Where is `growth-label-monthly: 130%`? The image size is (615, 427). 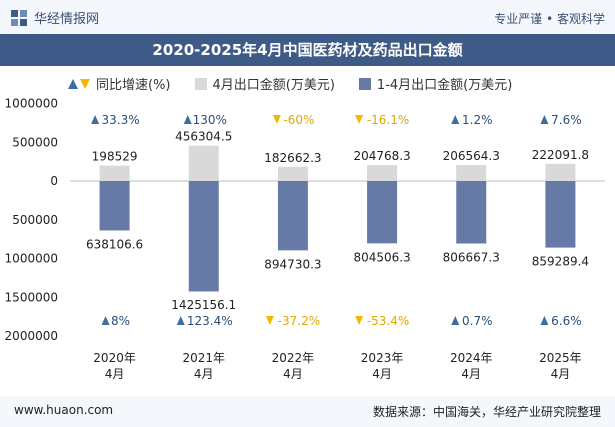 growth-label-monthly: 130% is located at coordinates (210, 120).